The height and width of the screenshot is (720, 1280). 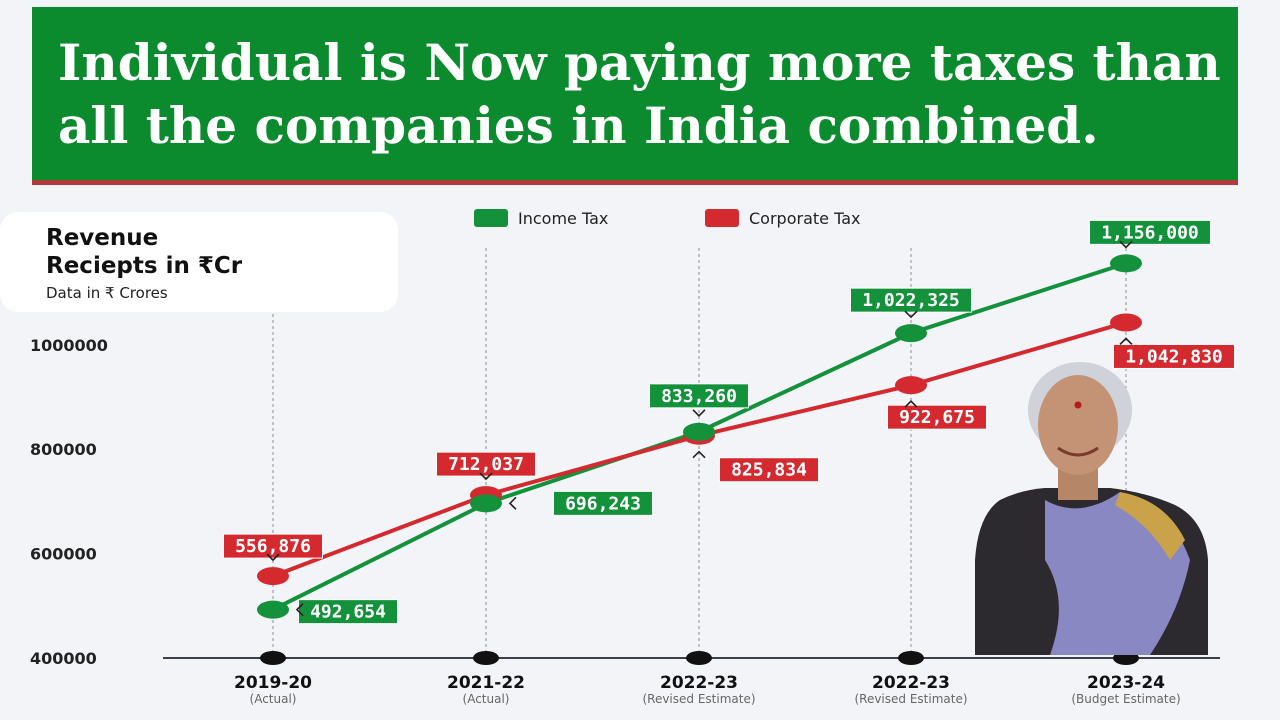 What do you see at coordinates (1078, 405) in the screenshot?
I see `portrait-bindi` at bounding box center [1078, 405].